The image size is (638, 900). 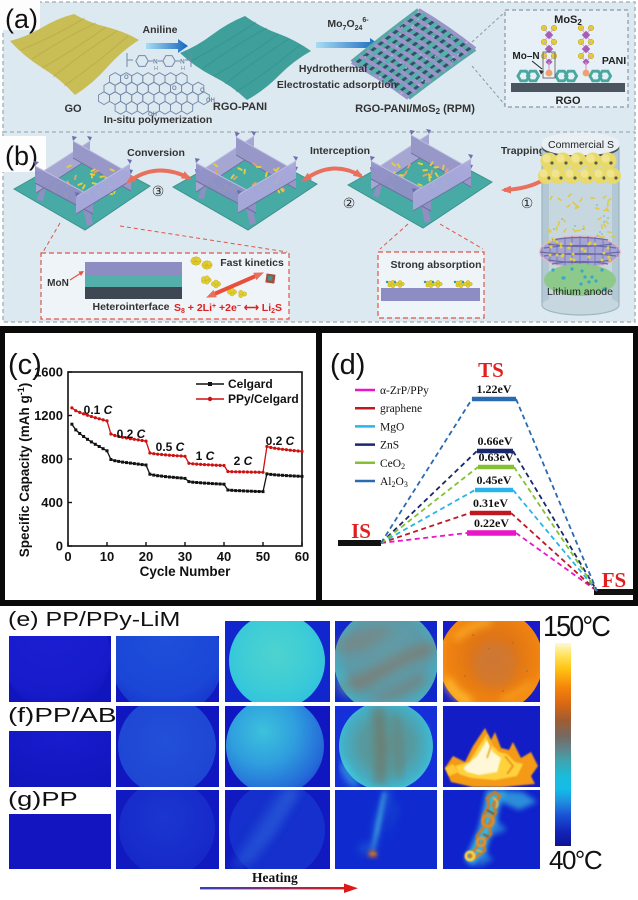 I want to click on svg-text: MgO, so click(x=392, y=427).